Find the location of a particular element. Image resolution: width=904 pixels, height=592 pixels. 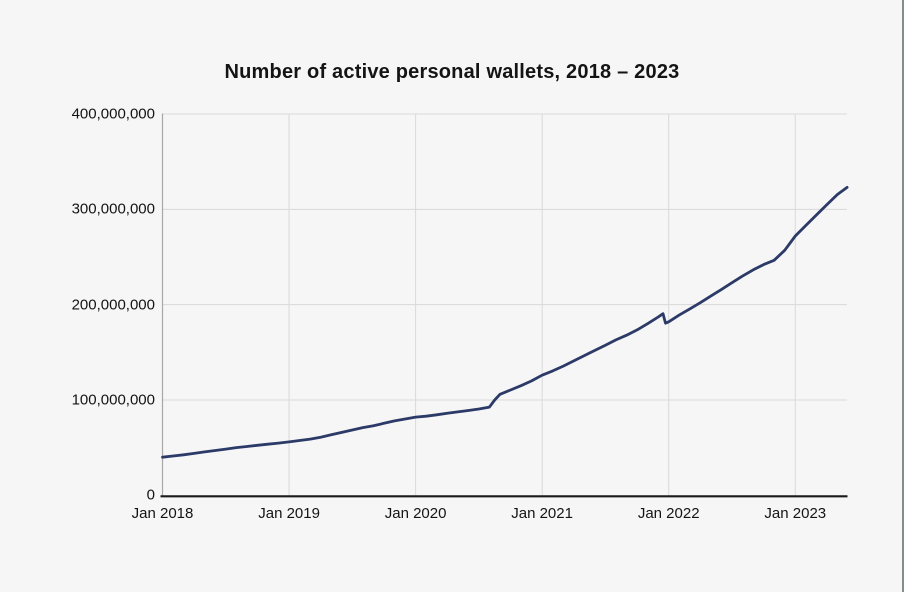

x-tick-label: Jan 2020 is located at coordinates (415, 513).